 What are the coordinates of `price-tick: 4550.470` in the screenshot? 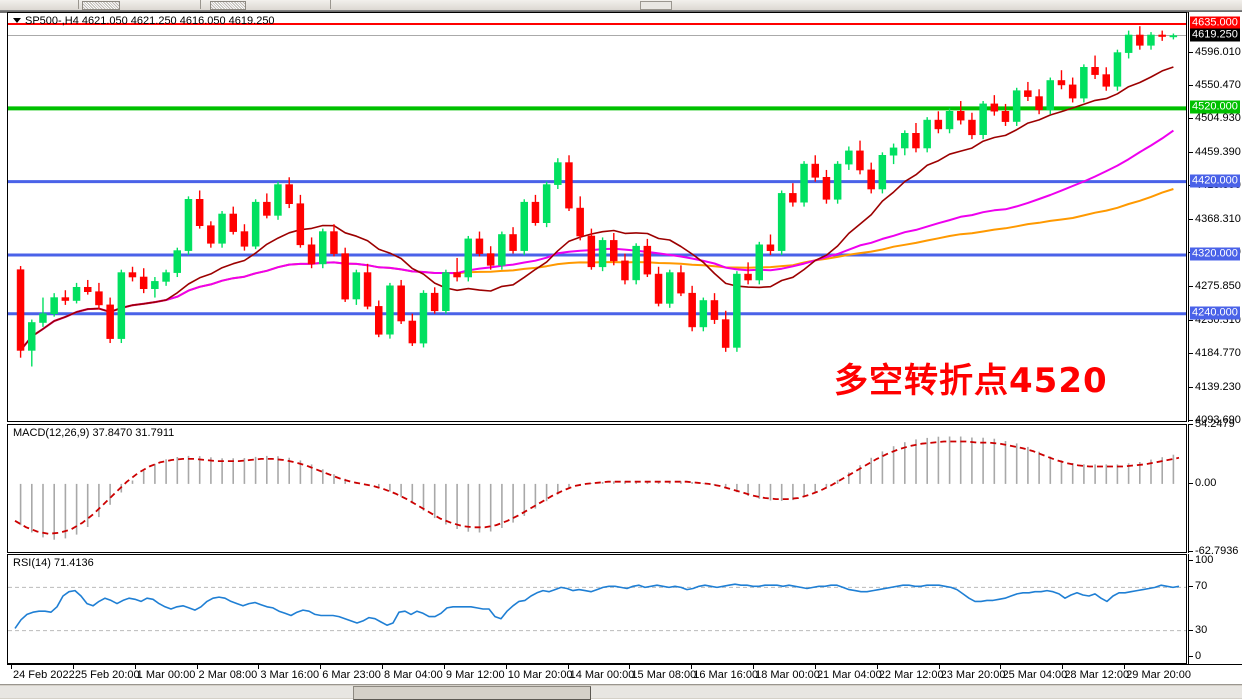 It's located at (1215, 85).